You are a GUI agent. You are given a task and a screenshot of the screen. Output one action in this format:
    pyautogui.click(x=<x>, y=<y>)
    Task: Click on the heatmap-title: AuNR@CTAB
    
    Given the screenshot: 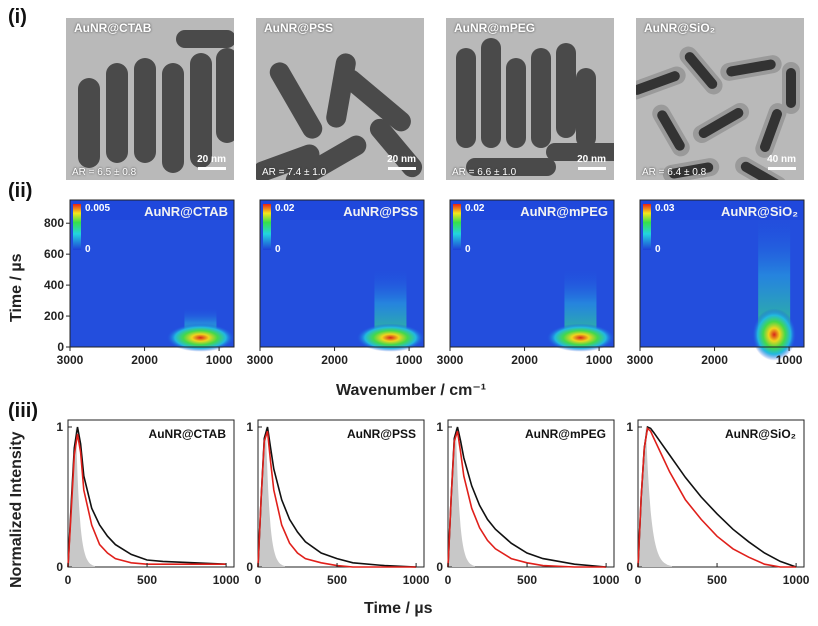 What is the action you would take?
    pyautogui.click(x=186, y=211)
    